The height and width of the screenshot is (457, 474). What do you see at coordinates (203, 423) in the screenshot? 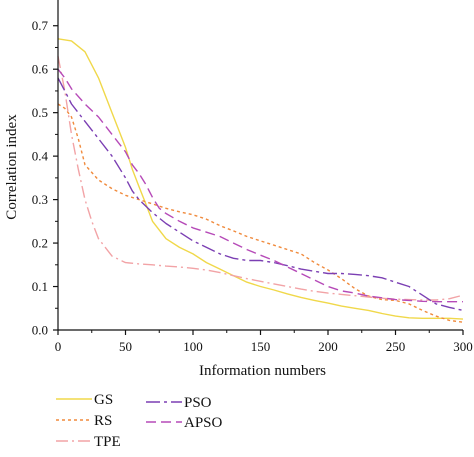
I see `legend-label-apso: APSO` at bounding box center [203, 423].